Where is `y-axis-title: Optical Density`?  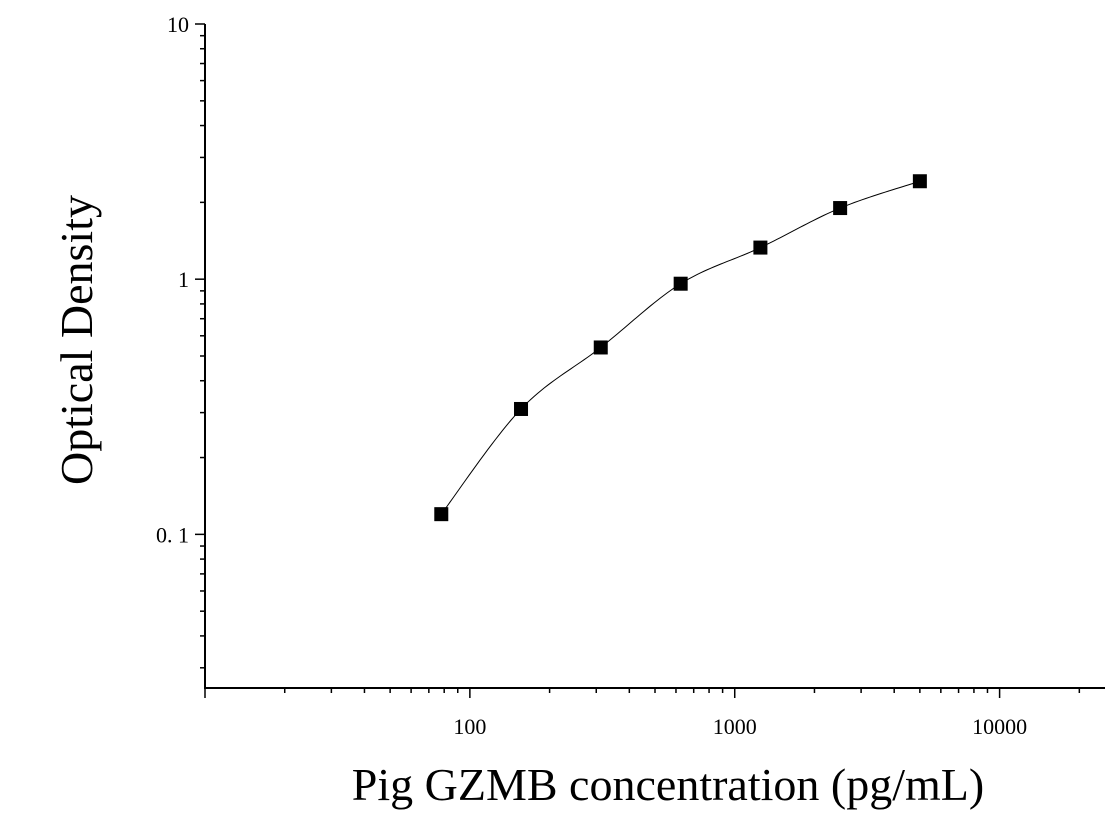
y-axis-title: Optical Density is located at coordinates (76, 340).